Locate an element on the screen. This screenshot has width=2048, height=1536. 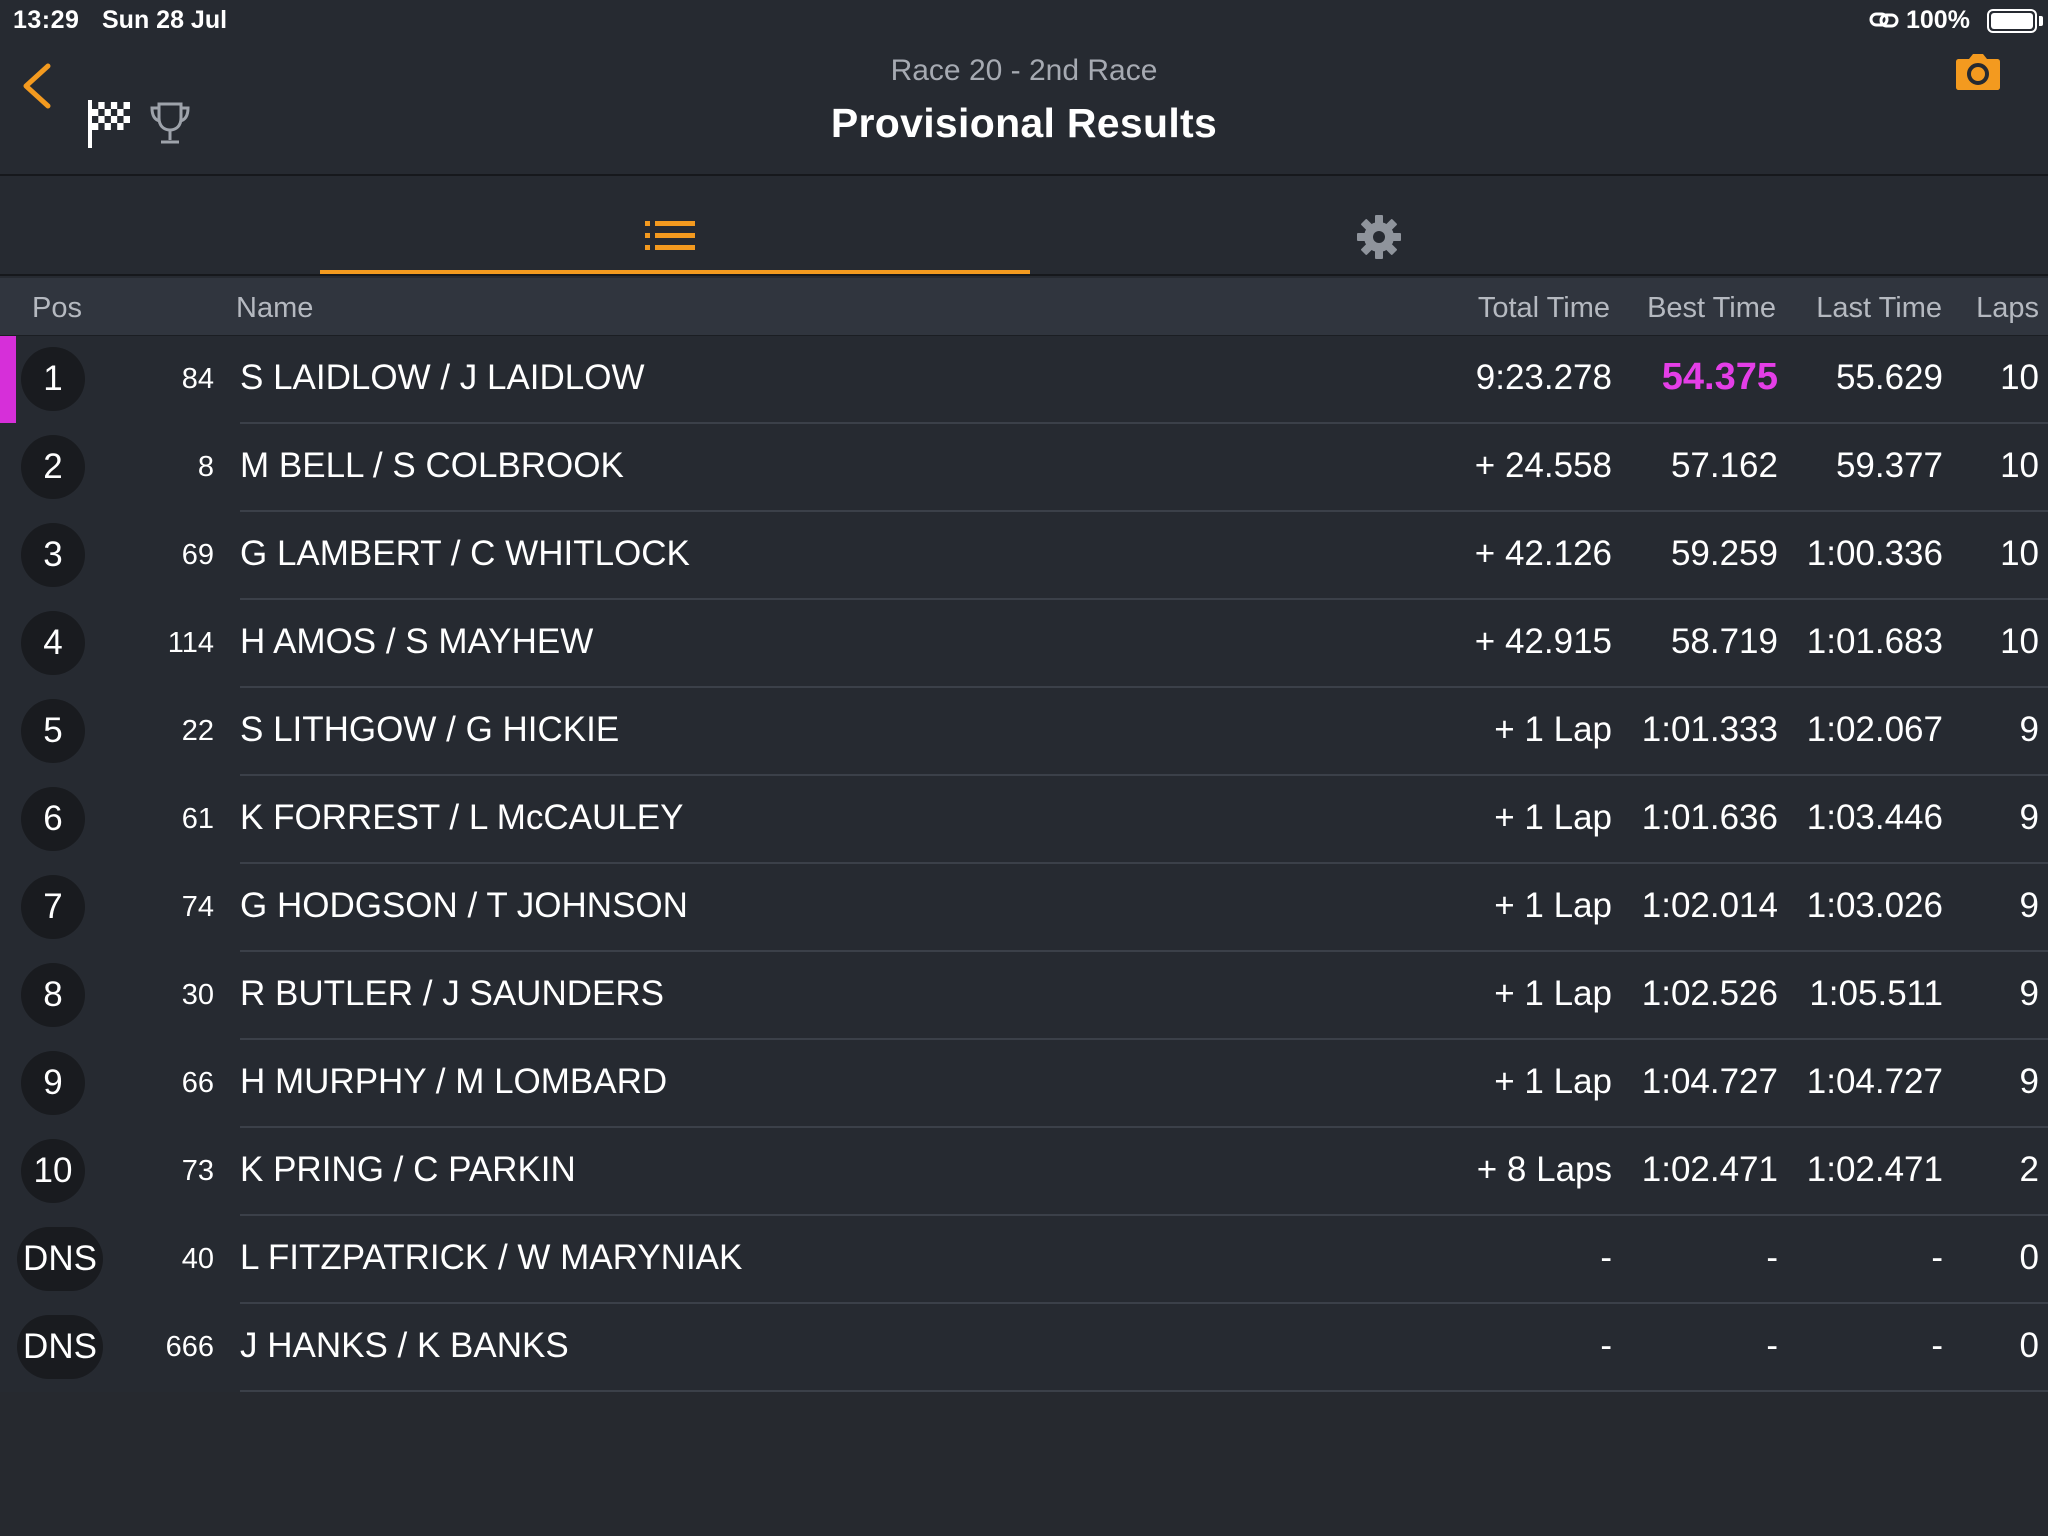
checkered-flag-icon is located at coordinates (109, 124).